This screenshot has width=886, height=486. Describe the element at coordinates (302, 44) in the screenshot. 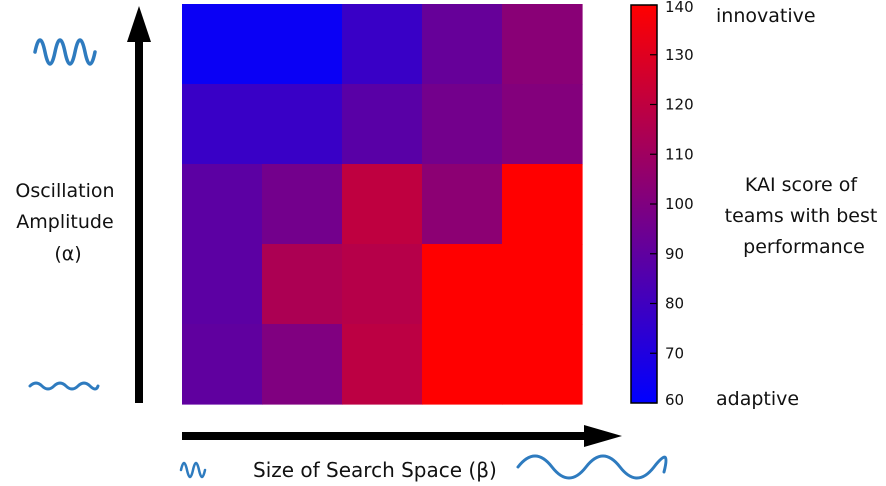

I see `heatmap-cell-r0-c1` at that location.